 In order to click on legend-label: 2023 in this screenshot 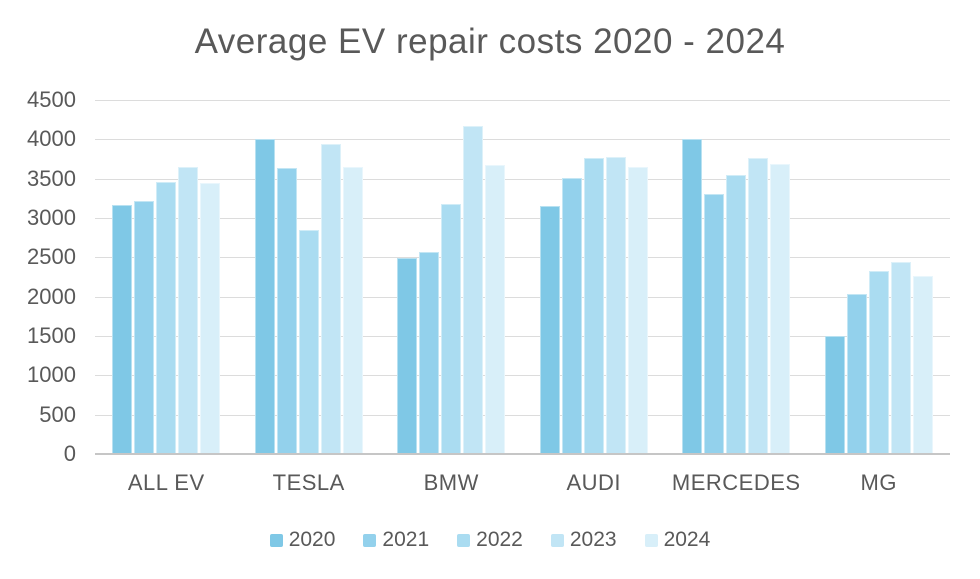, I will do `click(593, 539)`.